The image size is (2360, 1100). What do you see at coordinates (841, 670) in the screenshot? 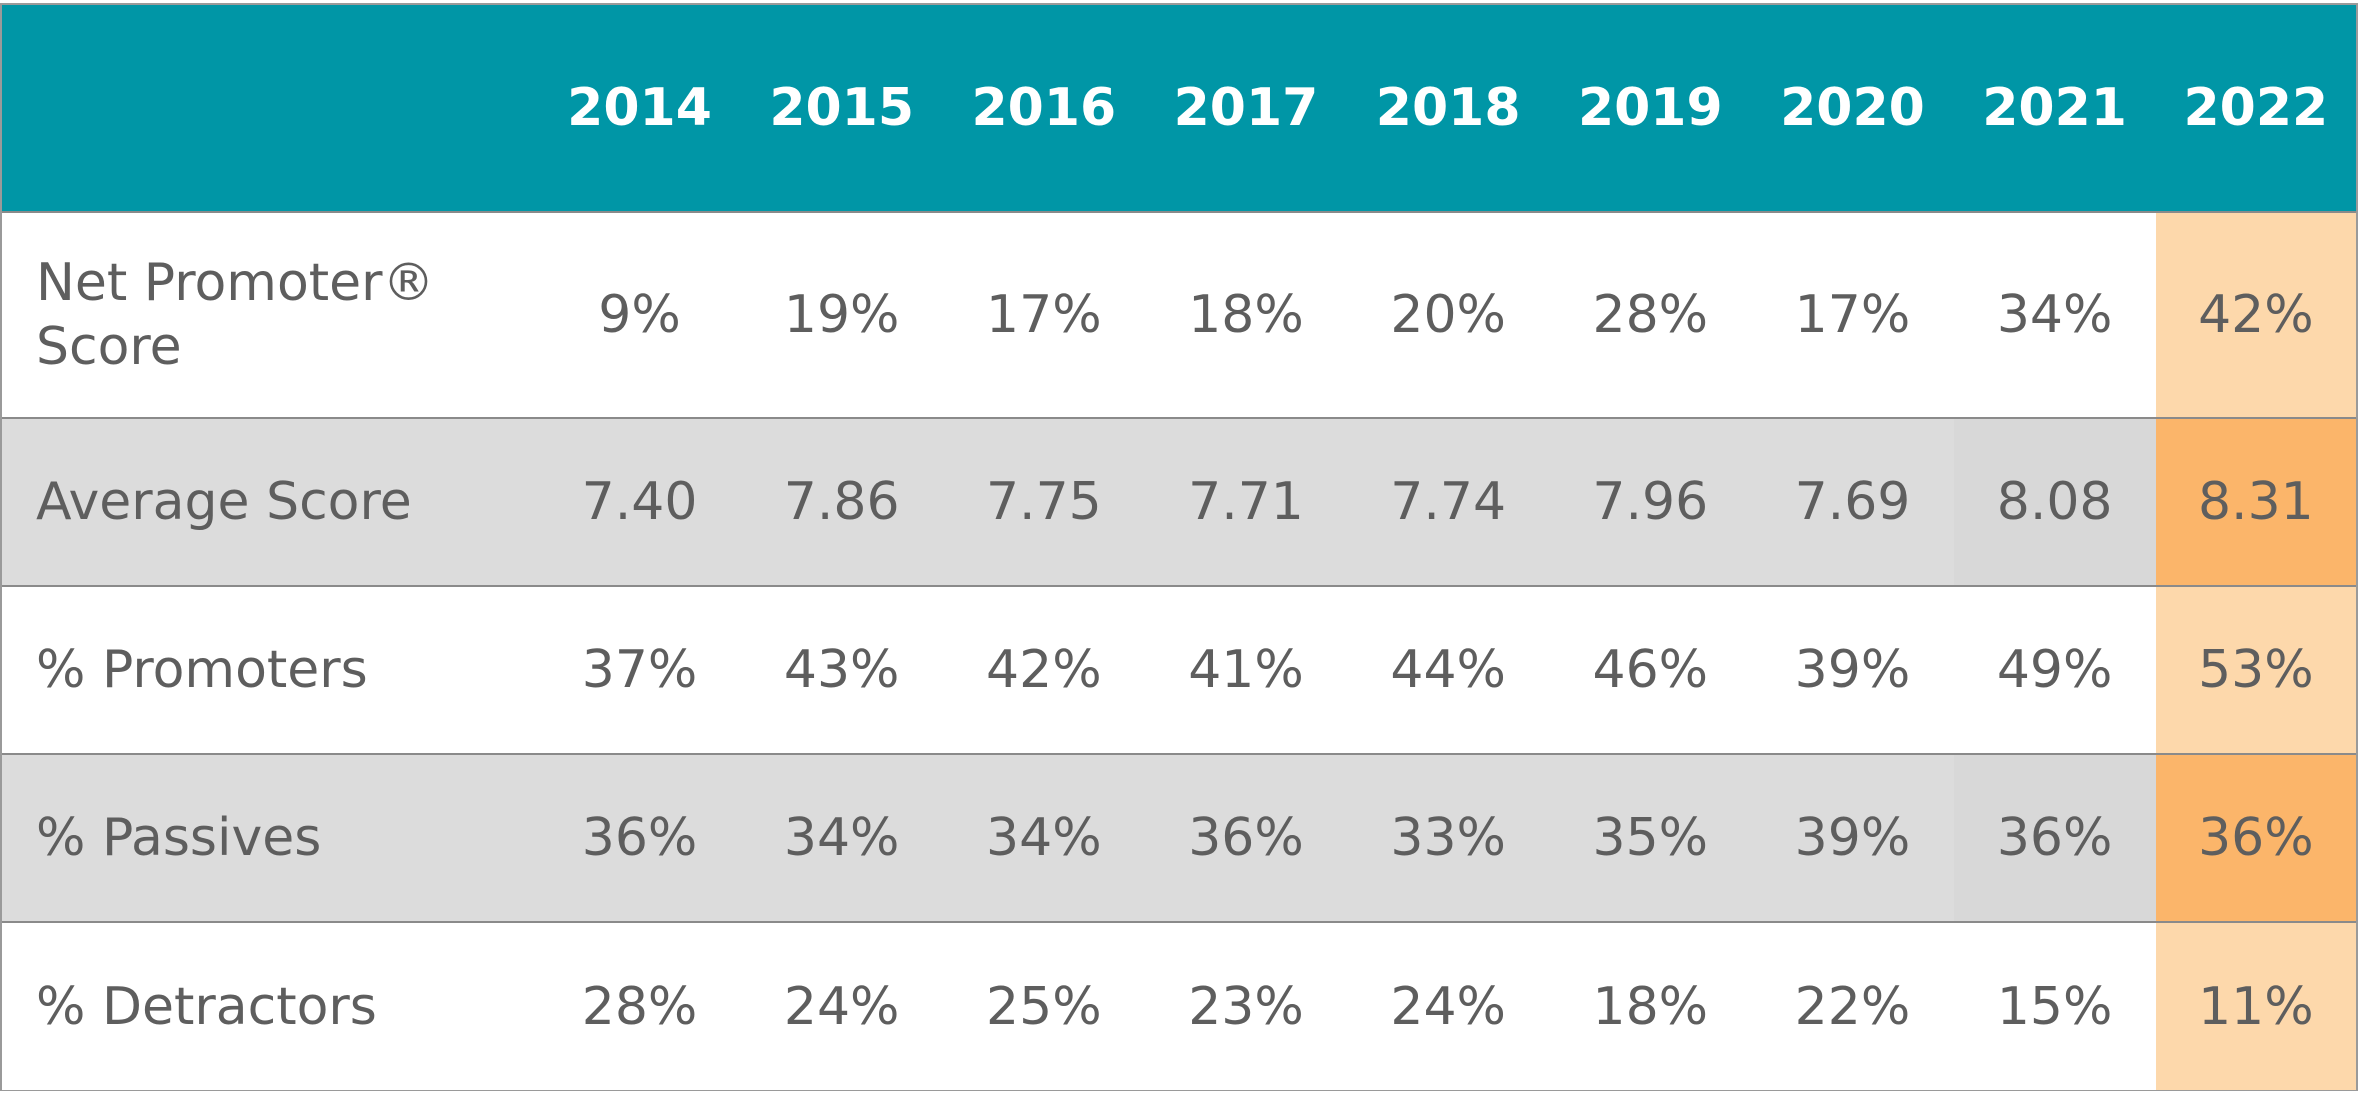
I see `table-cell: 43%` at bounding box center [841, 670].